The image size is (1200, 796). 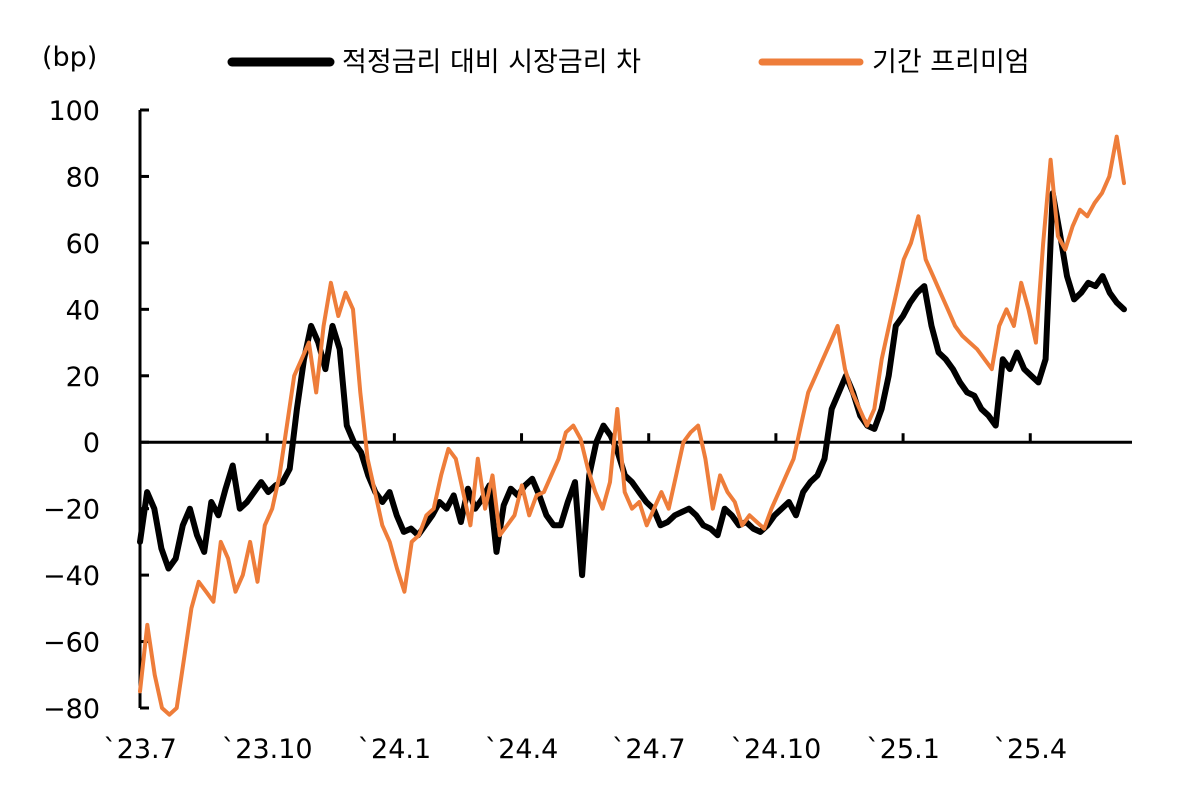 What do you see at coordinates (71, 510) in the screenshot?
I see `y-tick-label: −20` at bounding box center [71, 510].